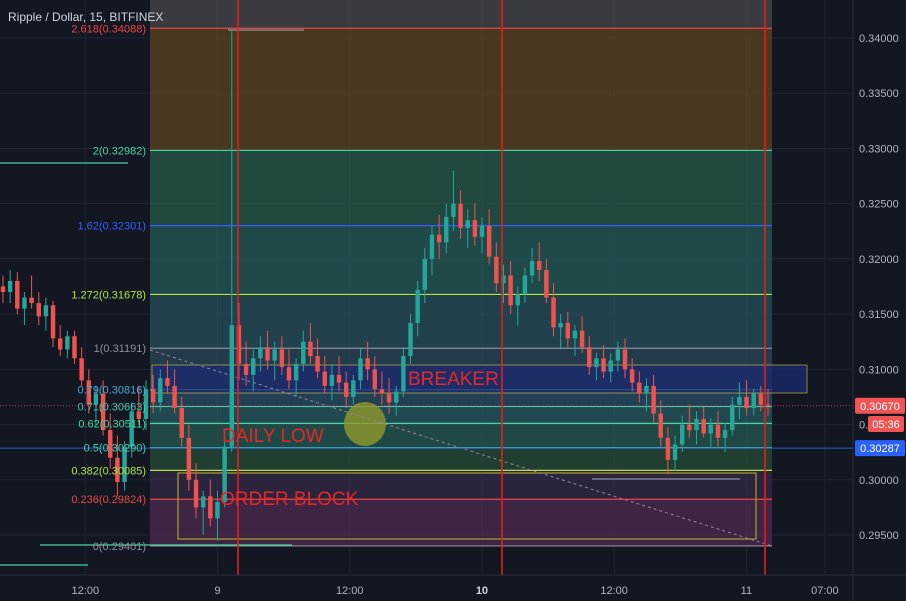  Describe the element at coordinates (112, 408) in the screenshot. I see `fib-level-label: 0.71(0.30663)` at that location.